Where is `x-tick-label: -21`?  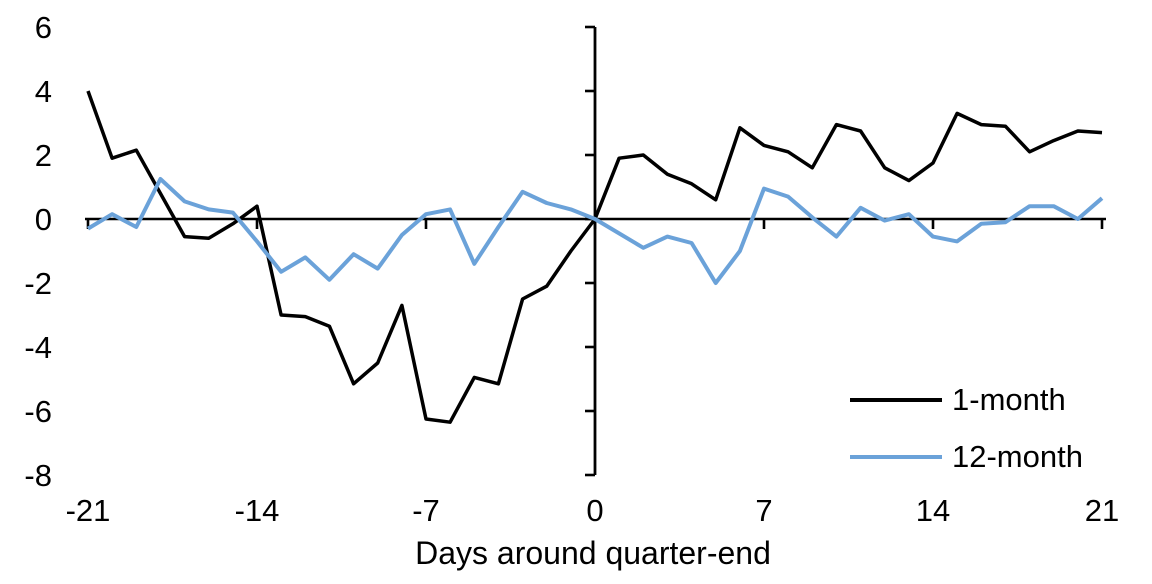 x-tick-label: -21 is located at coordinates (88, 510).